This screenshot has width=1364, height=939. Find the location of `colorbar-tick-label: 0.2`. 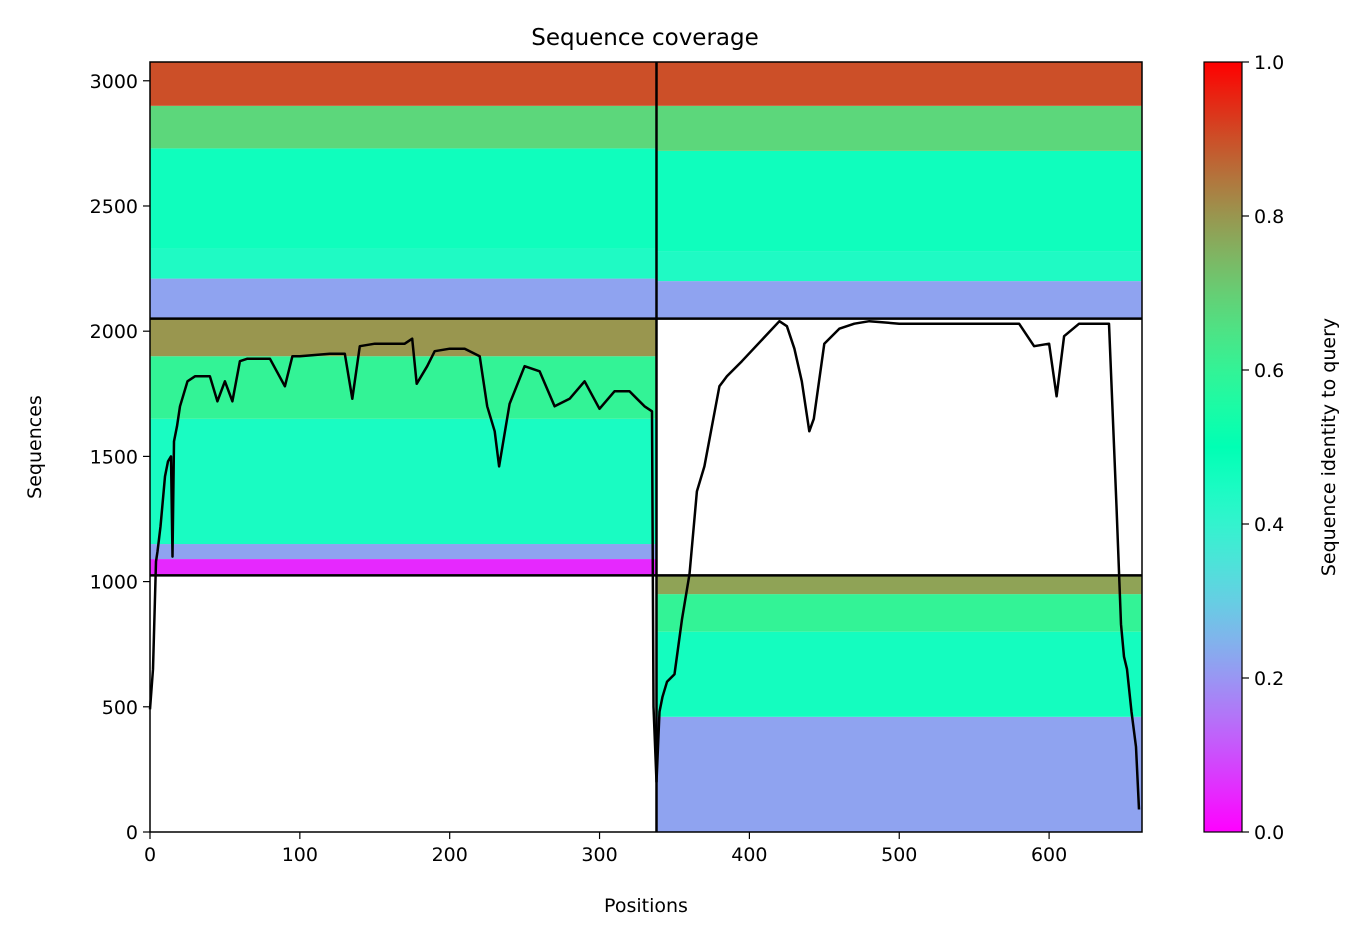

colorbar-tick-label: 0.2 is located at coordinates (1269, 679).